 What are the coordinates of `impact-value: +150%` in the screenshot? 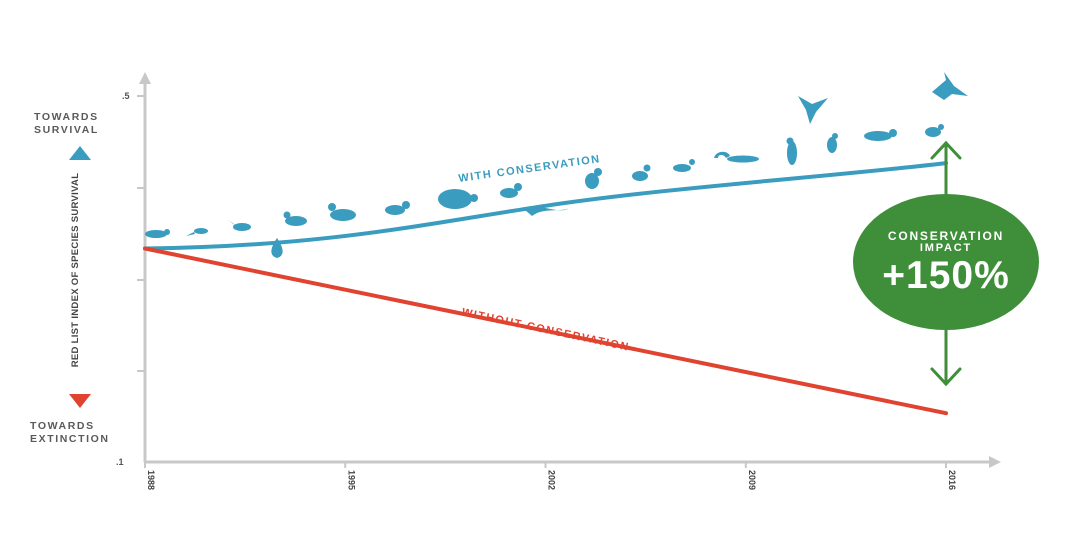 It's located at (946, 275).